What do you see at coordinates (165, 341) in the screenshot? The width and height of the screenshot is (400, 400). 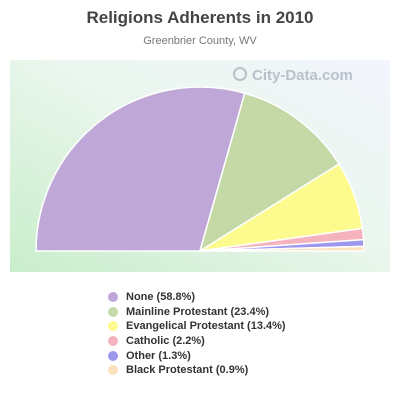 I see `legend-label: Catholic (2.2%)` at bounding box center [165, 341].